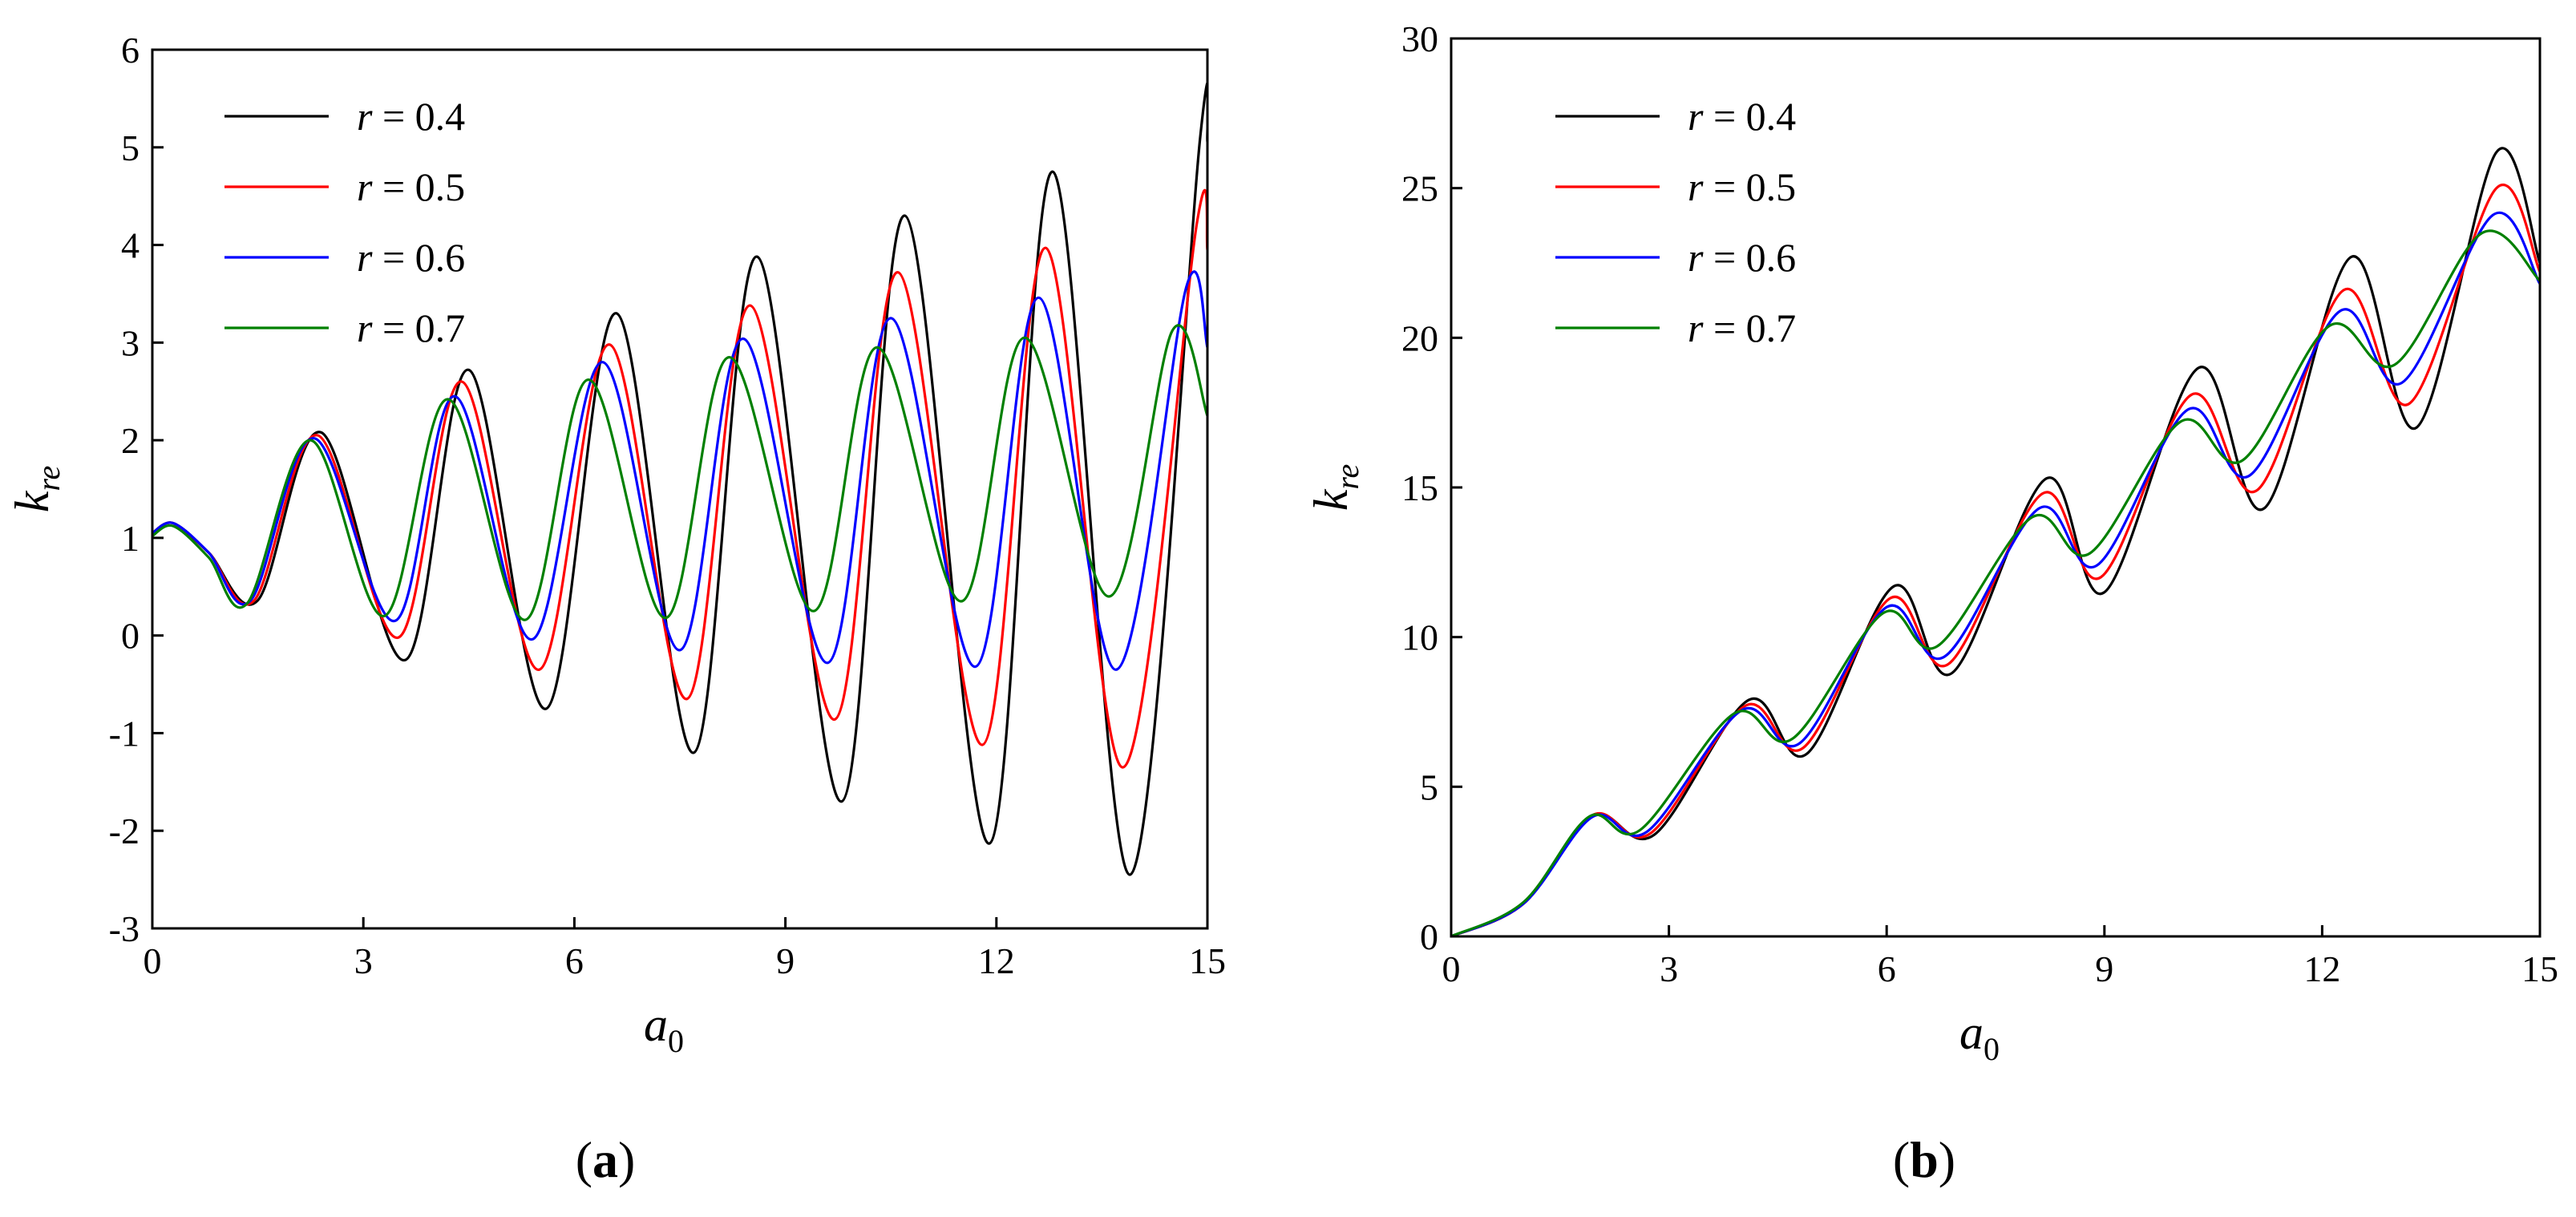  Describe the element at coordinates (1419, 338) in the screenshot. I see `y-tick-label: 20` at that location.